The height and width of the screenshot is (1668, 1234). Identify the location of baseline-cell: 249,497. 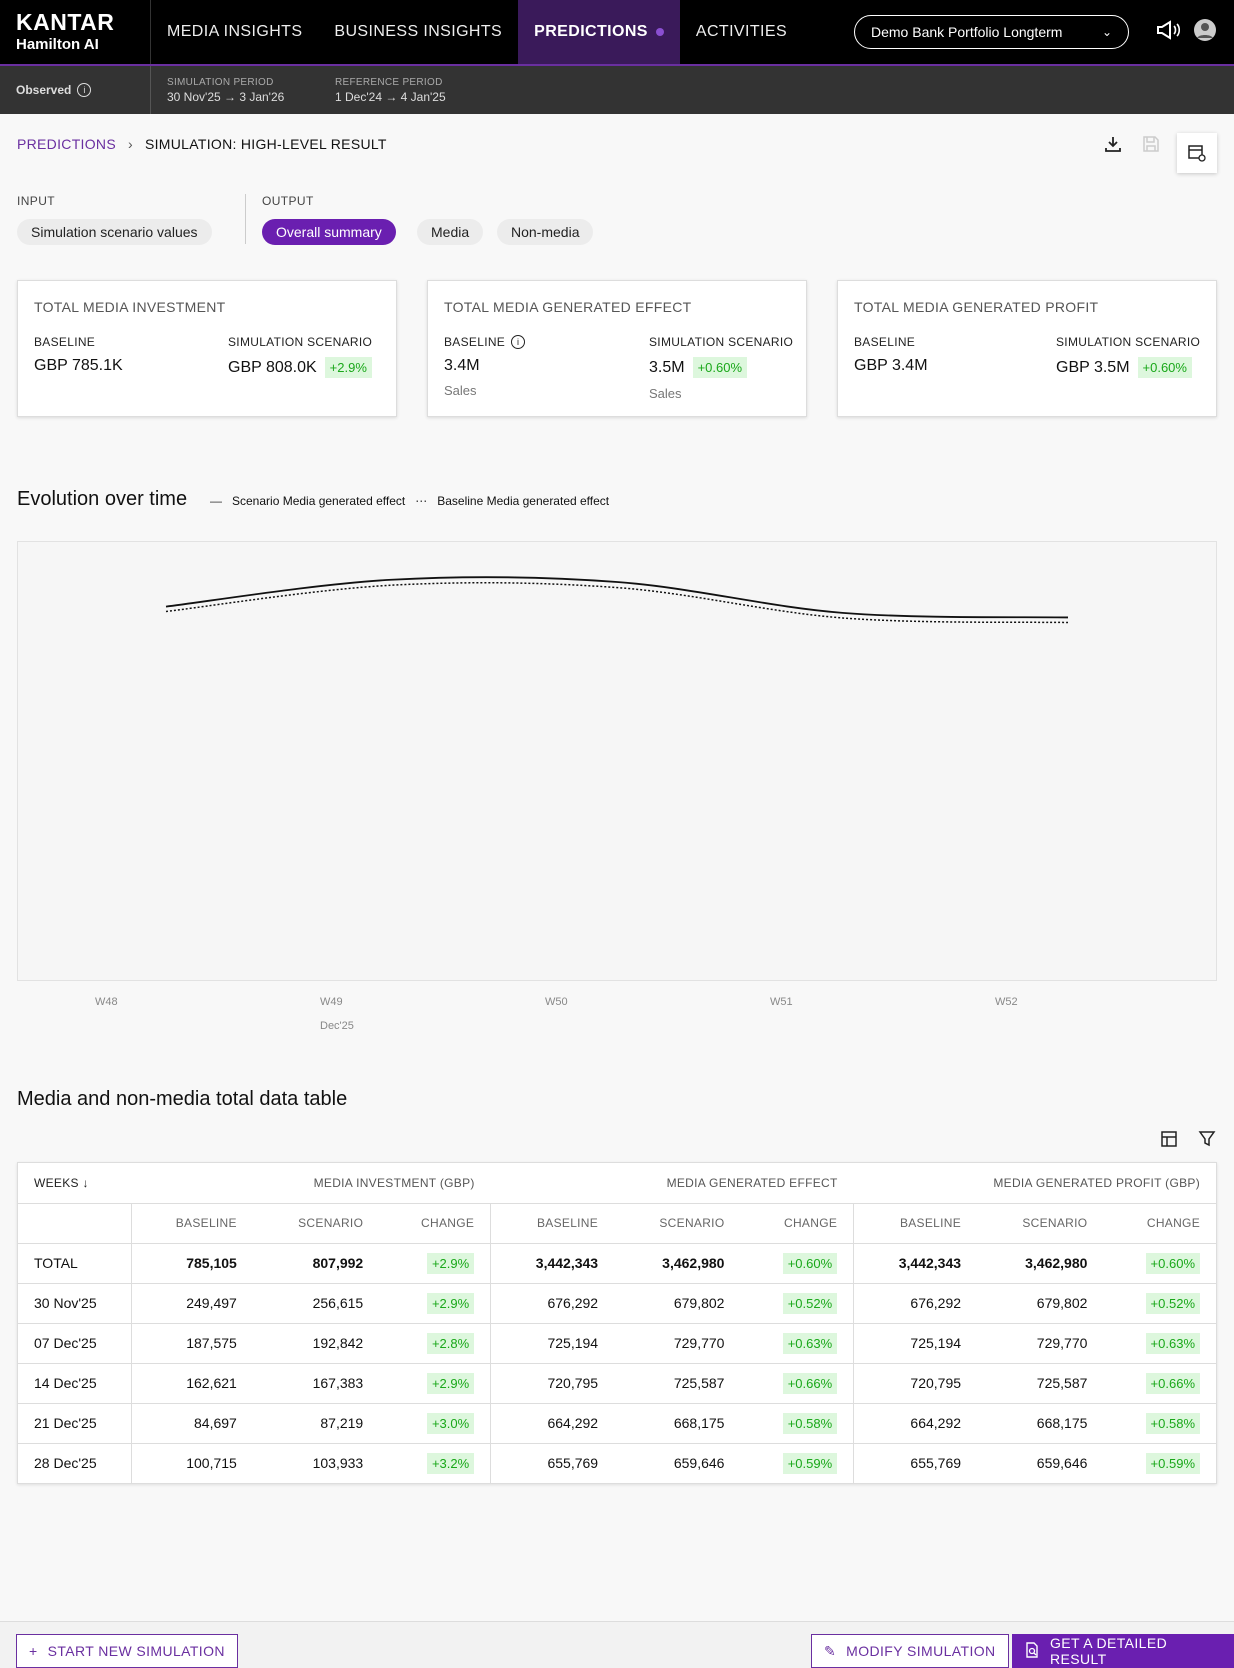
(191, 1303).